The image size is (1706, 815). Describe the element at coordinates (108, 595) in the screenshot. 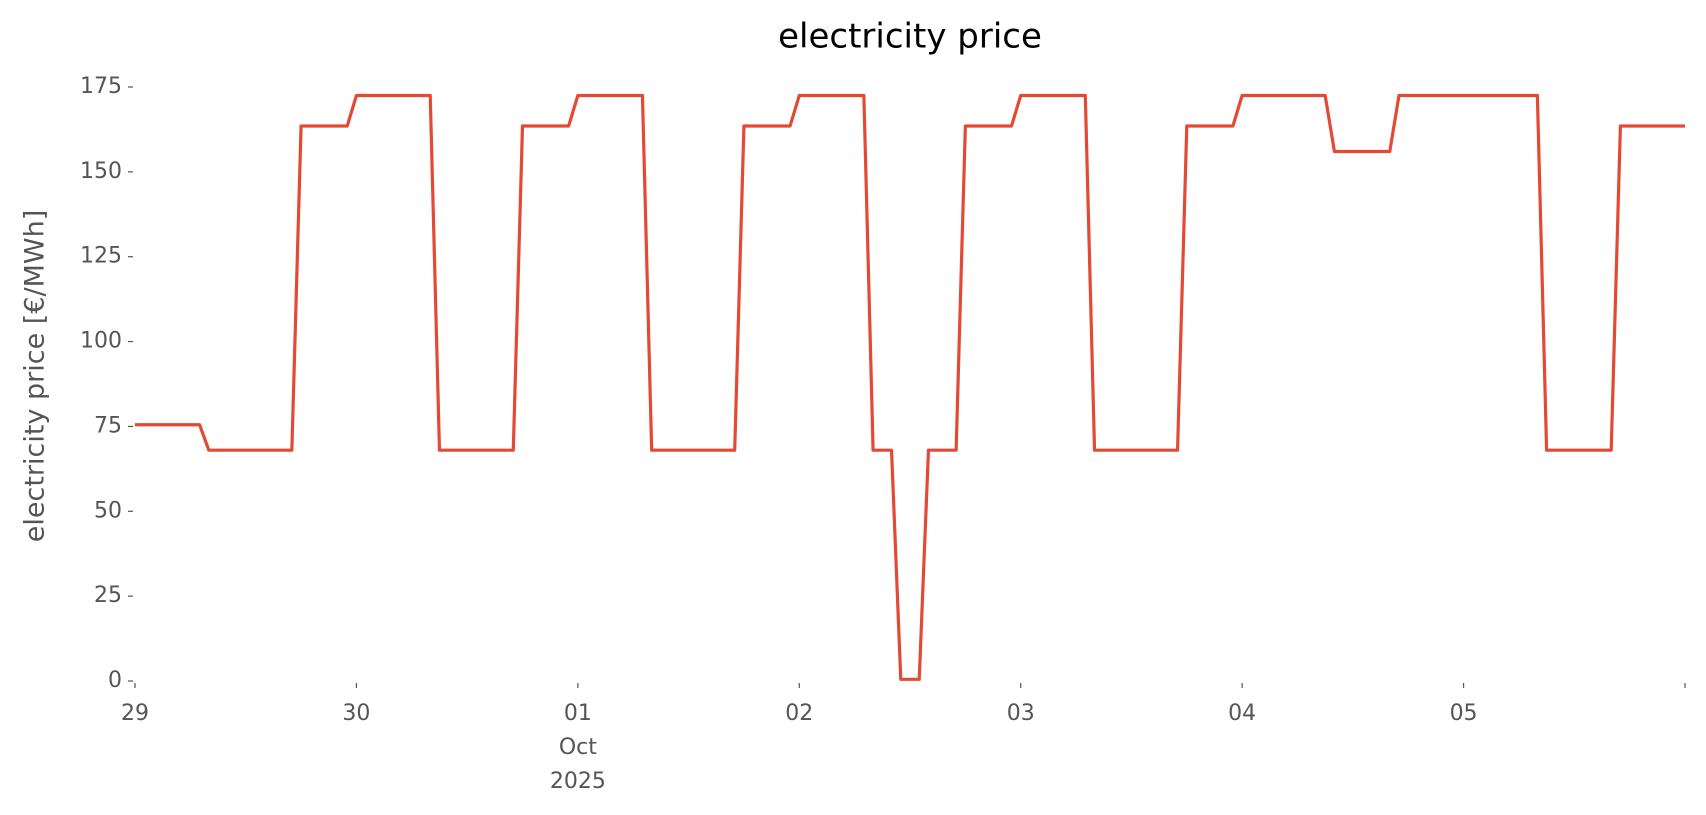

I see `y-tick-label: 25` at that location.